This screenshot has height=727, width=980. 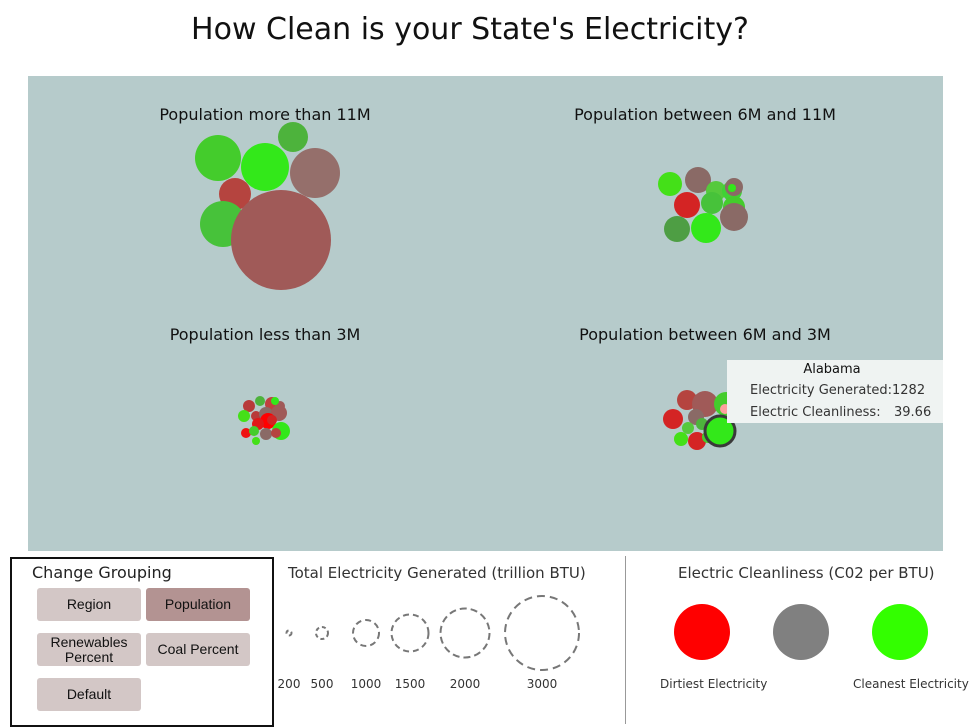 I want to click on grouping-title: Change Grouping, so click(x=102, y=572).